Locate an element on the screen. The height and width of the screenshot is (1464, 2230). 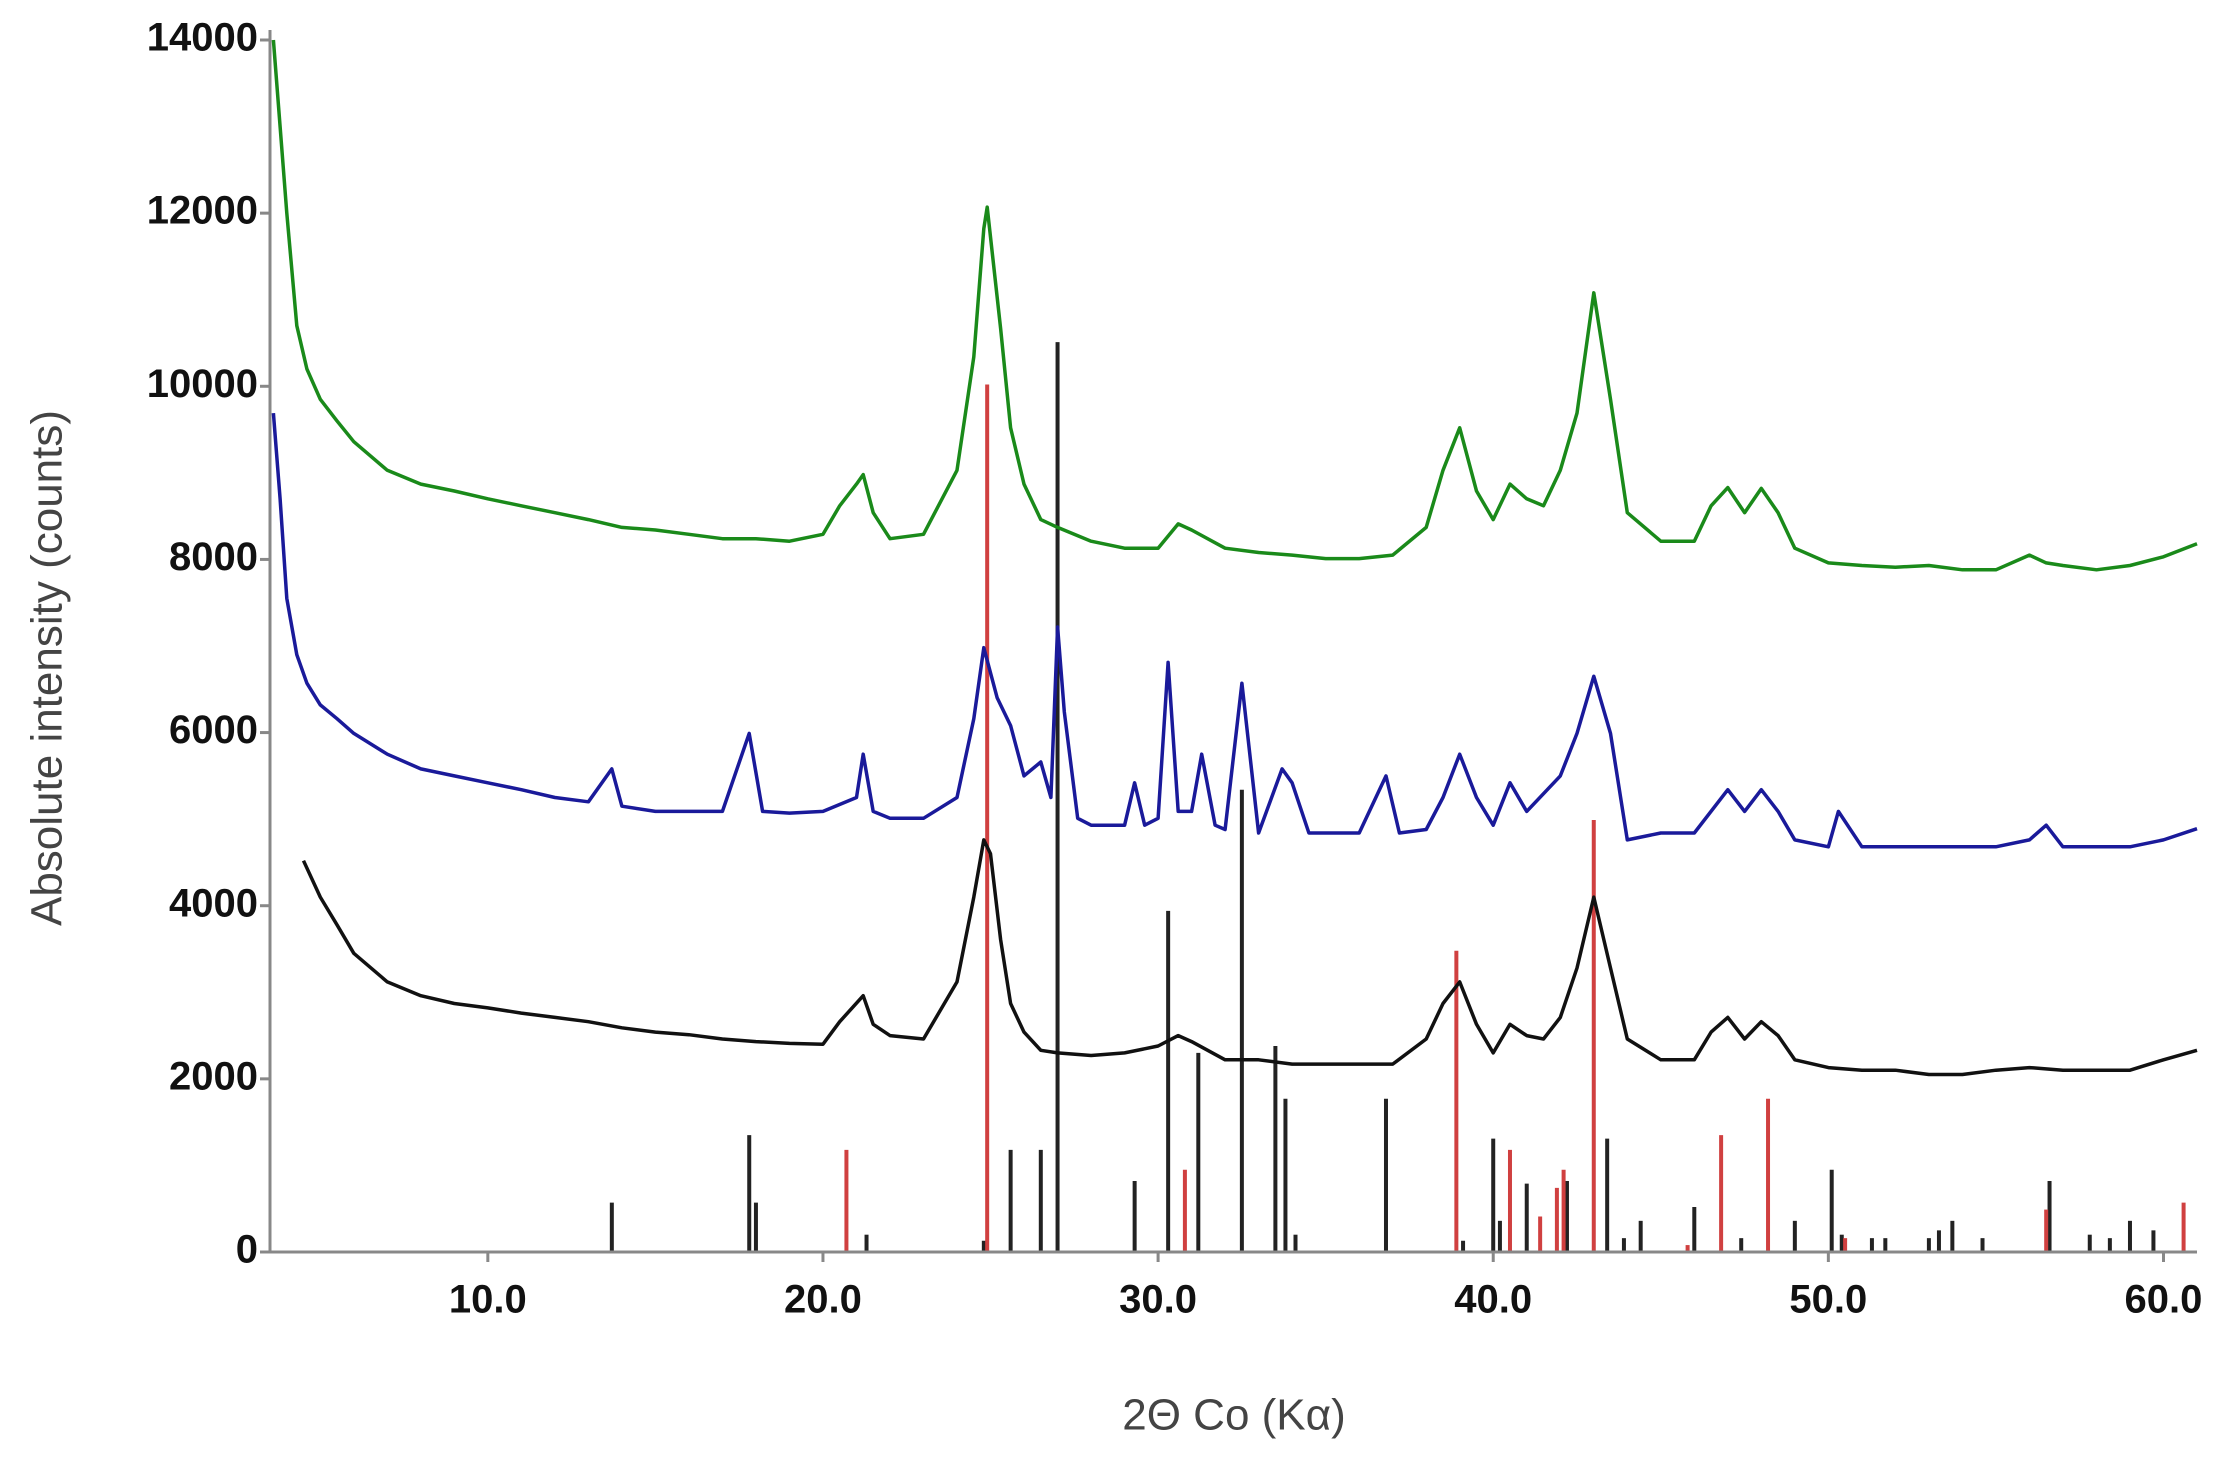
x-axis-label: 2Θ Co (Kα) is located at coordinates (1233, 1415).